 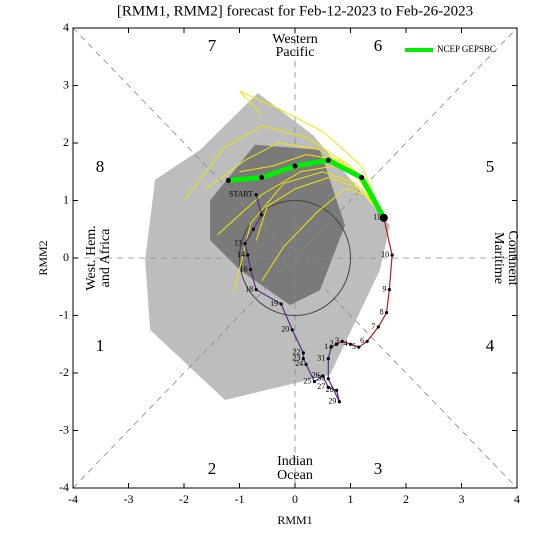 I want to click on day-label: 22, so click(x=296, y=352).